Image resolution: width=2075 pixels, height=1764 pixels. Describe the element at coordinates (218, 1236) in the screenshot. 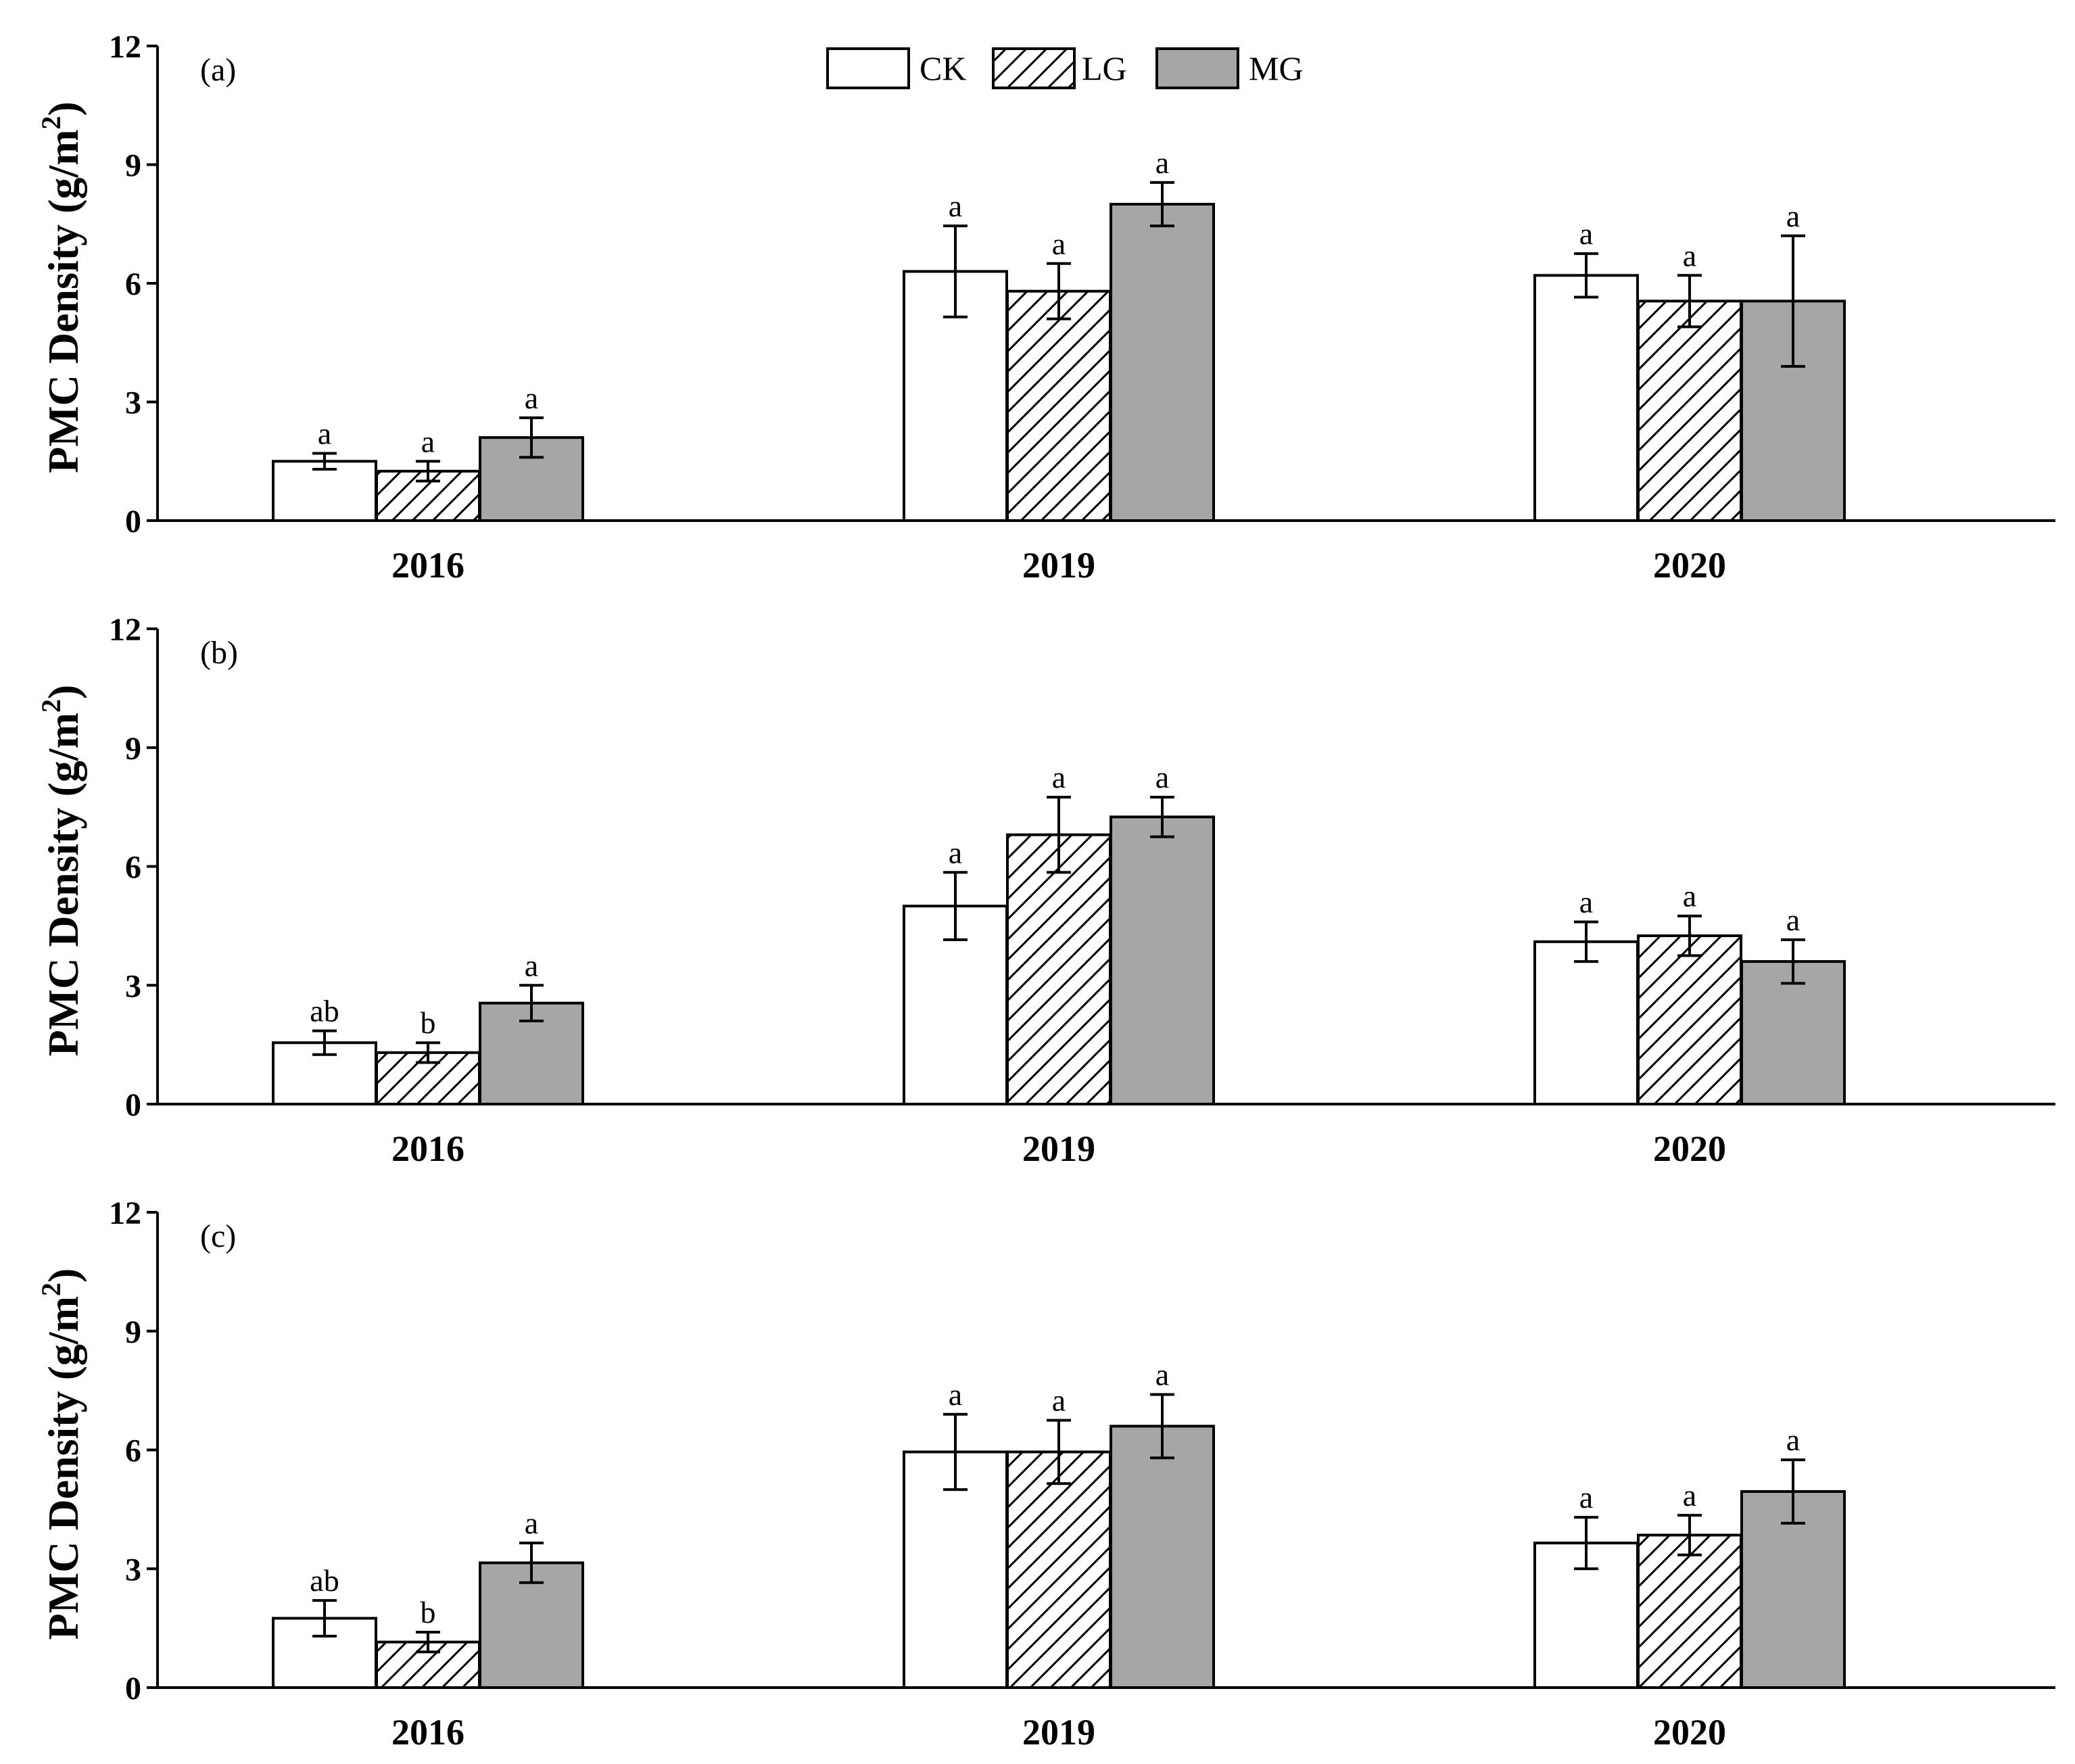

I see `panel-label: (c)` at that location.